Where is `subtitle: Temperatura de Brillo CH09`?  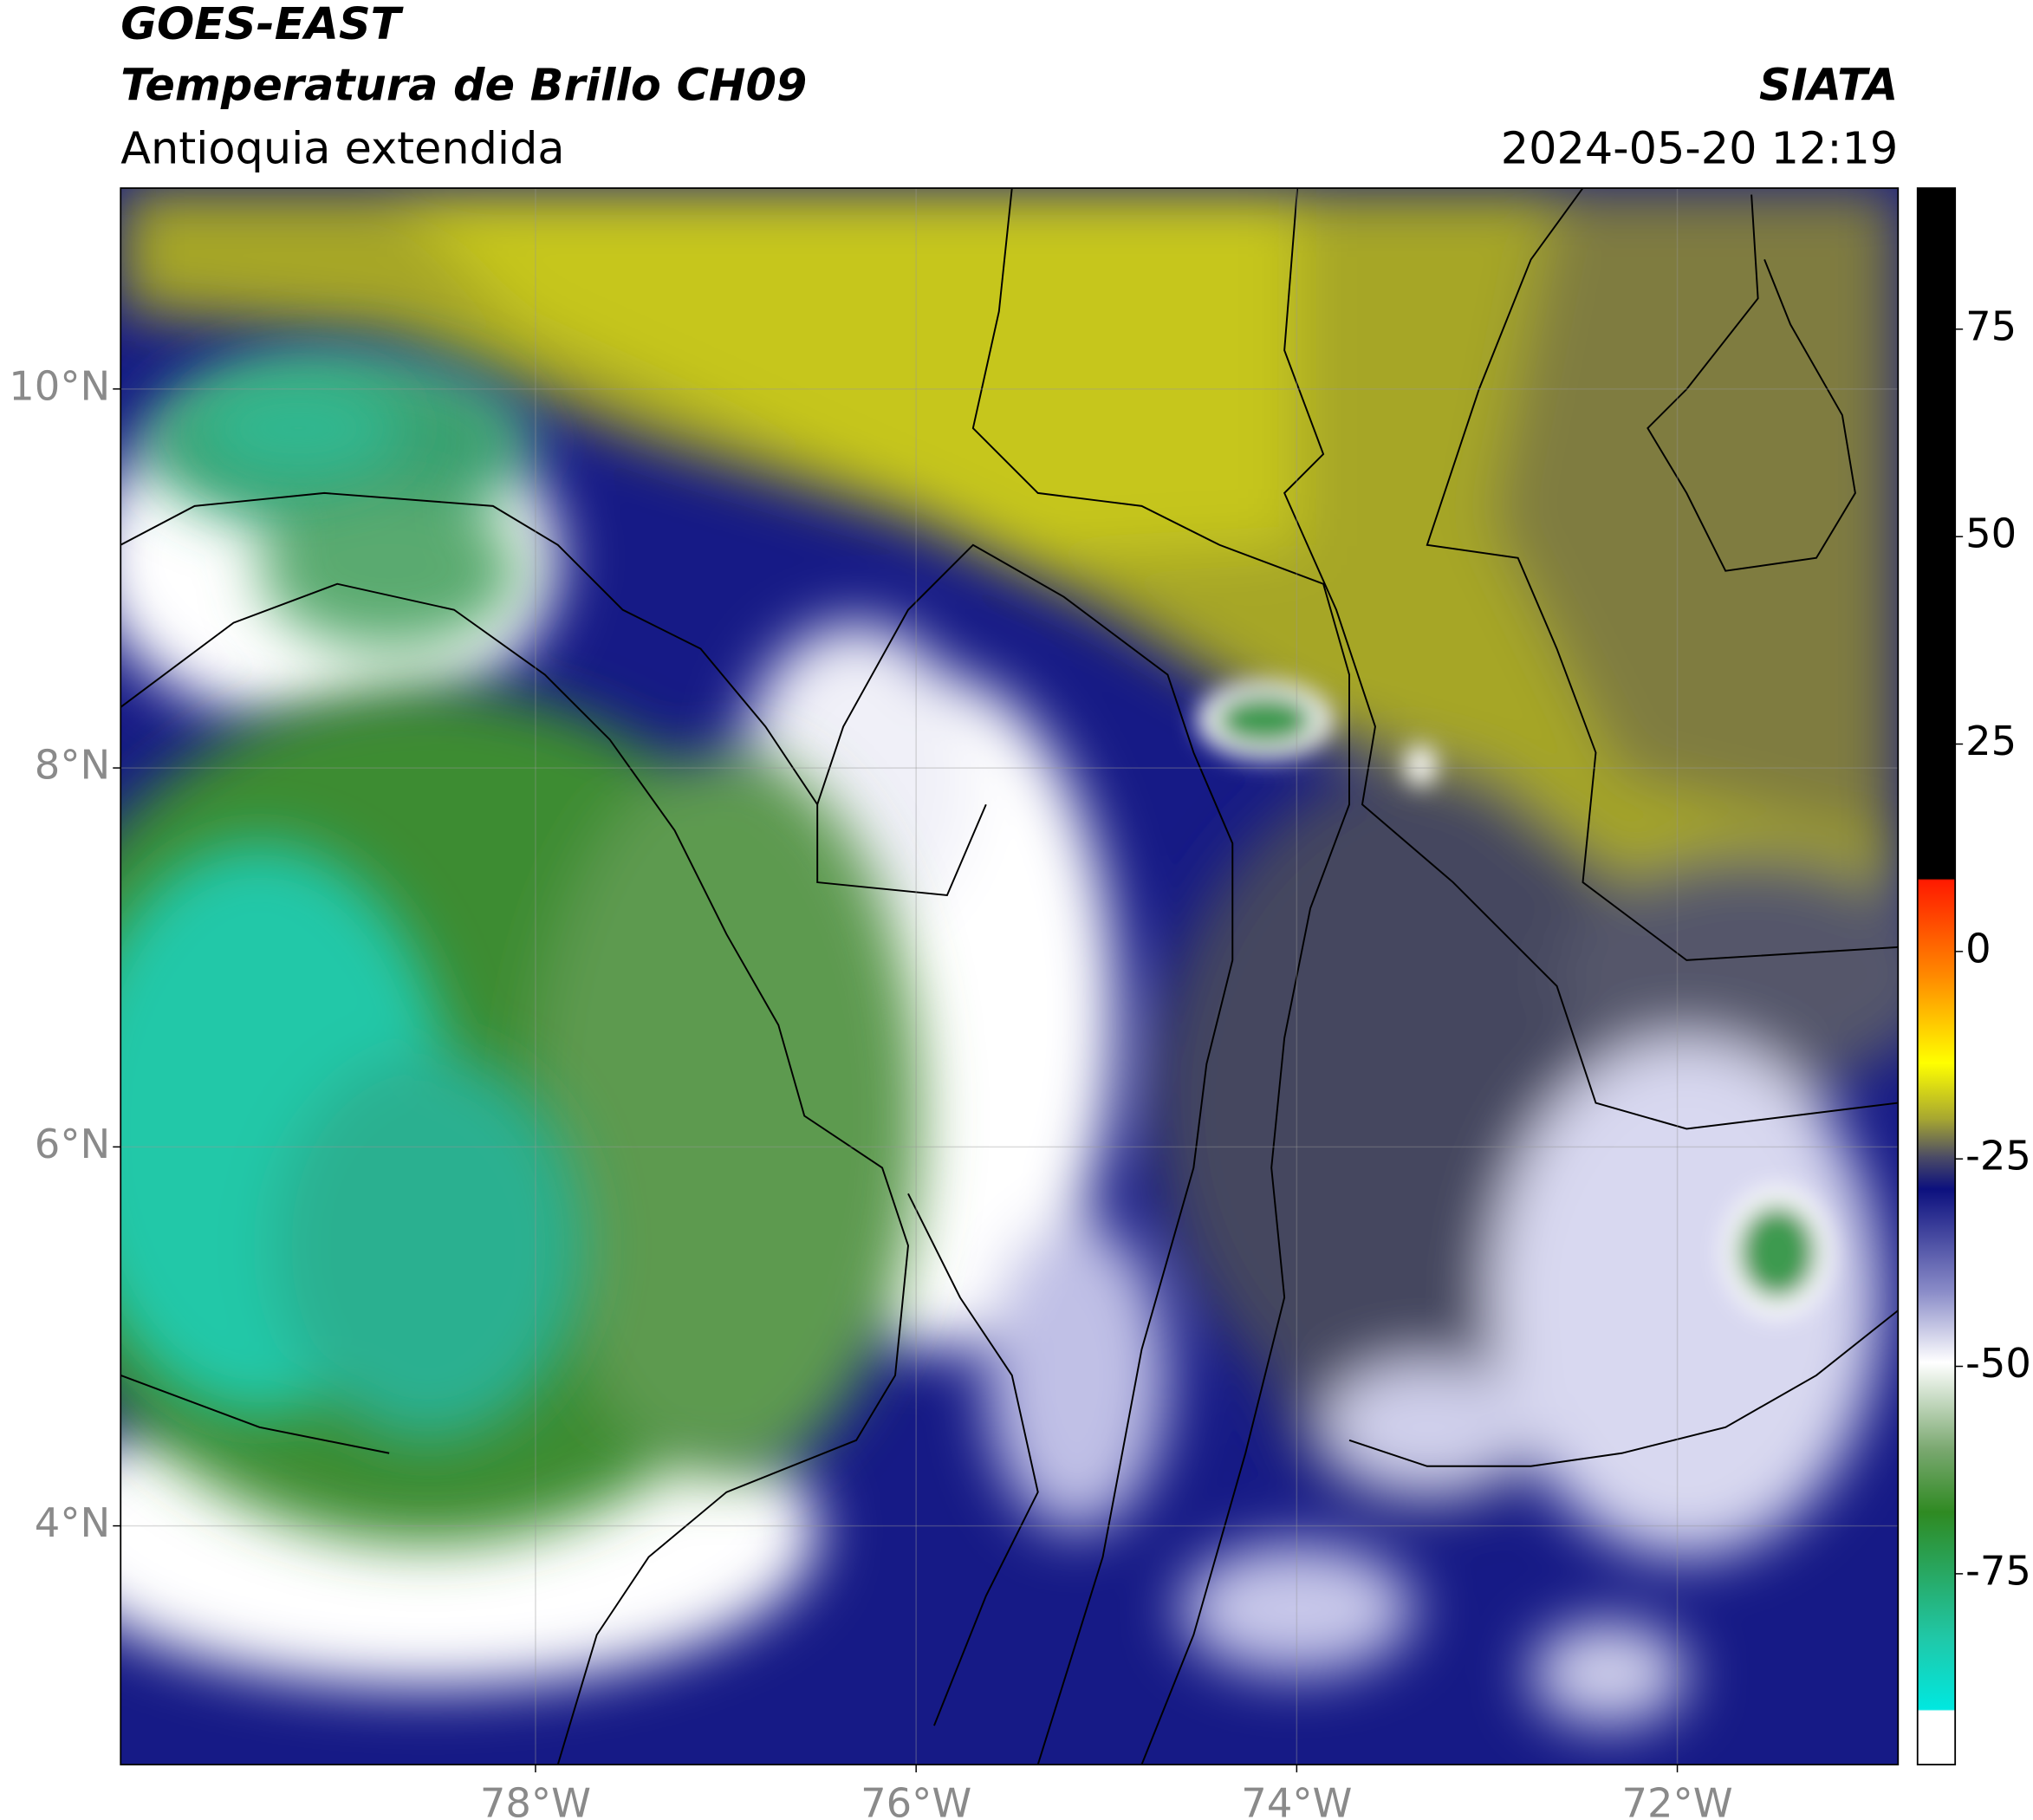 subtitle: Temperatura de Brillo CH09 is located at coordinates (464, 85).